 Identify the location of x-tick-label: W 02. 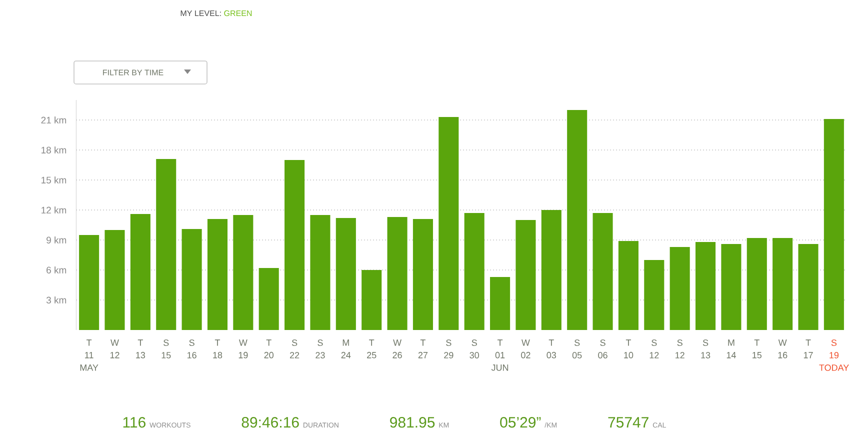
(525, 349).